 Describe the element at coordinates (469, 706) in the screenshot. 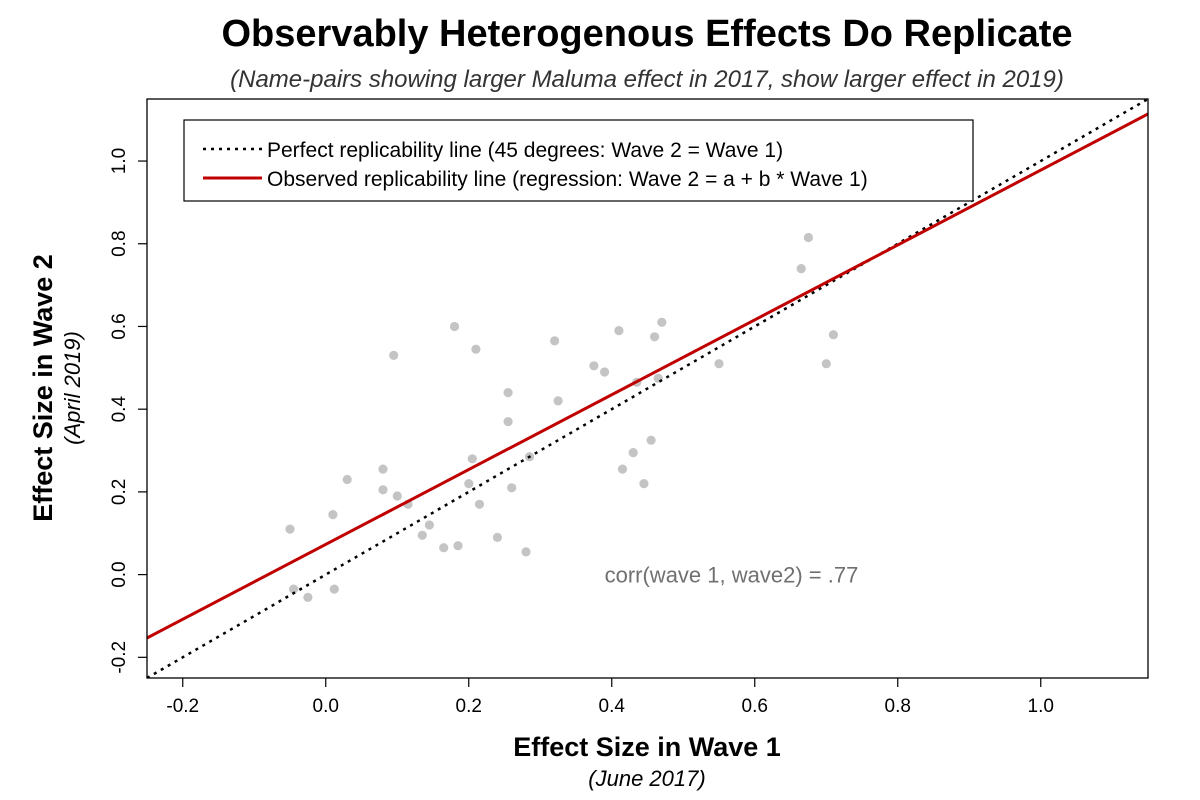

I see `x-tick-label: 0.2` at that location.